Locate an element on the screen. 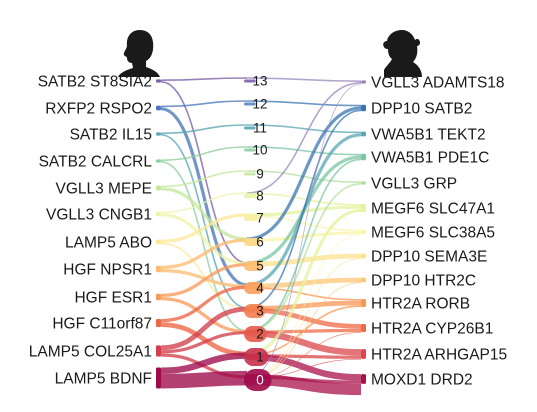  left-node-bar-satb2-il15 is located at coordinates (158, 134).